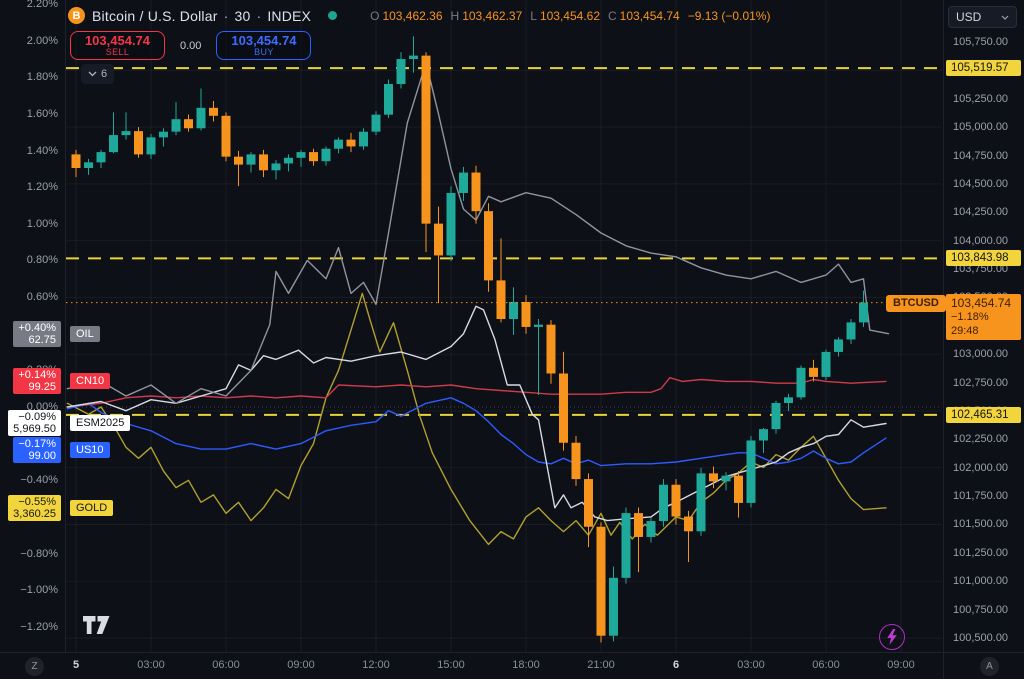  I want to click on current-change: −1.18%, so click(970, 316).